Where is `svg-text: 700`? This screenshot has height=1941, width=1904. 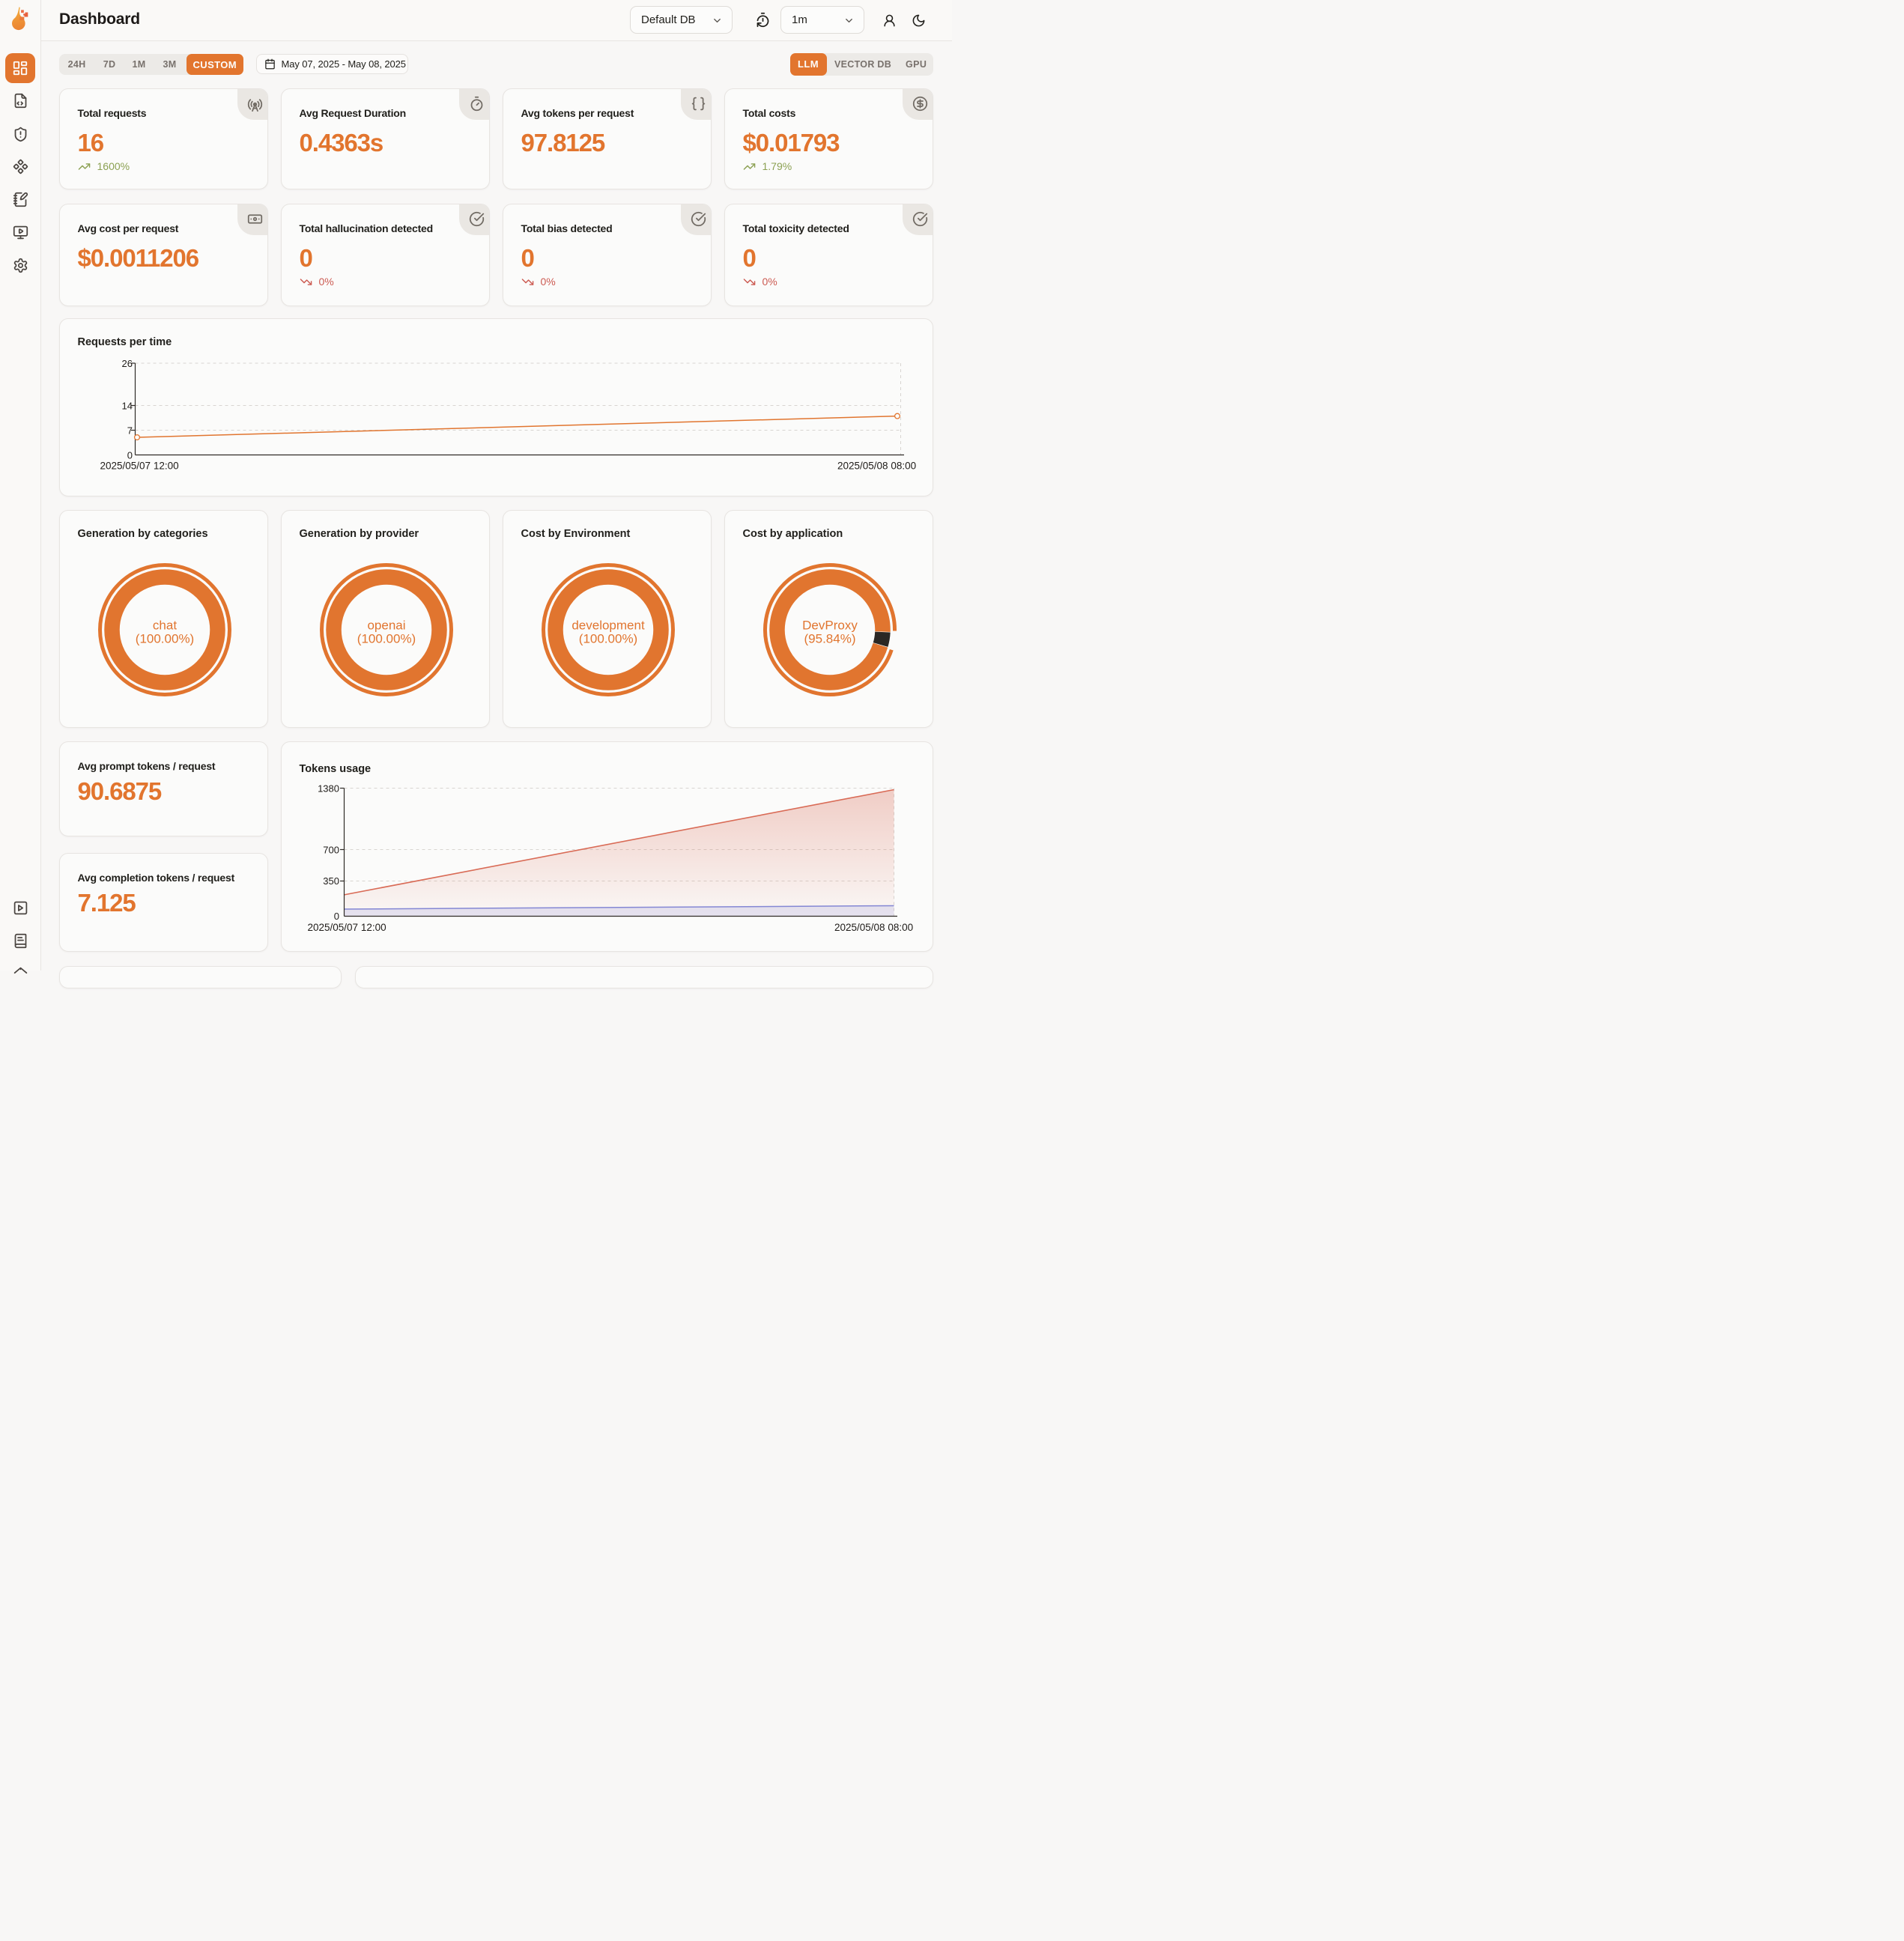 svg-text: 700 is located at coordinates (331, 850).